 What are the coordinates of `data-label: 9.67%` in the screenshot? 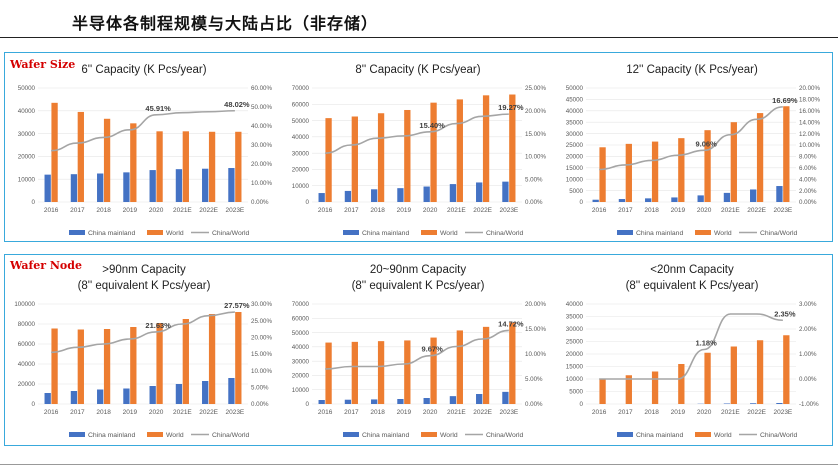 It's located at (432, 349).